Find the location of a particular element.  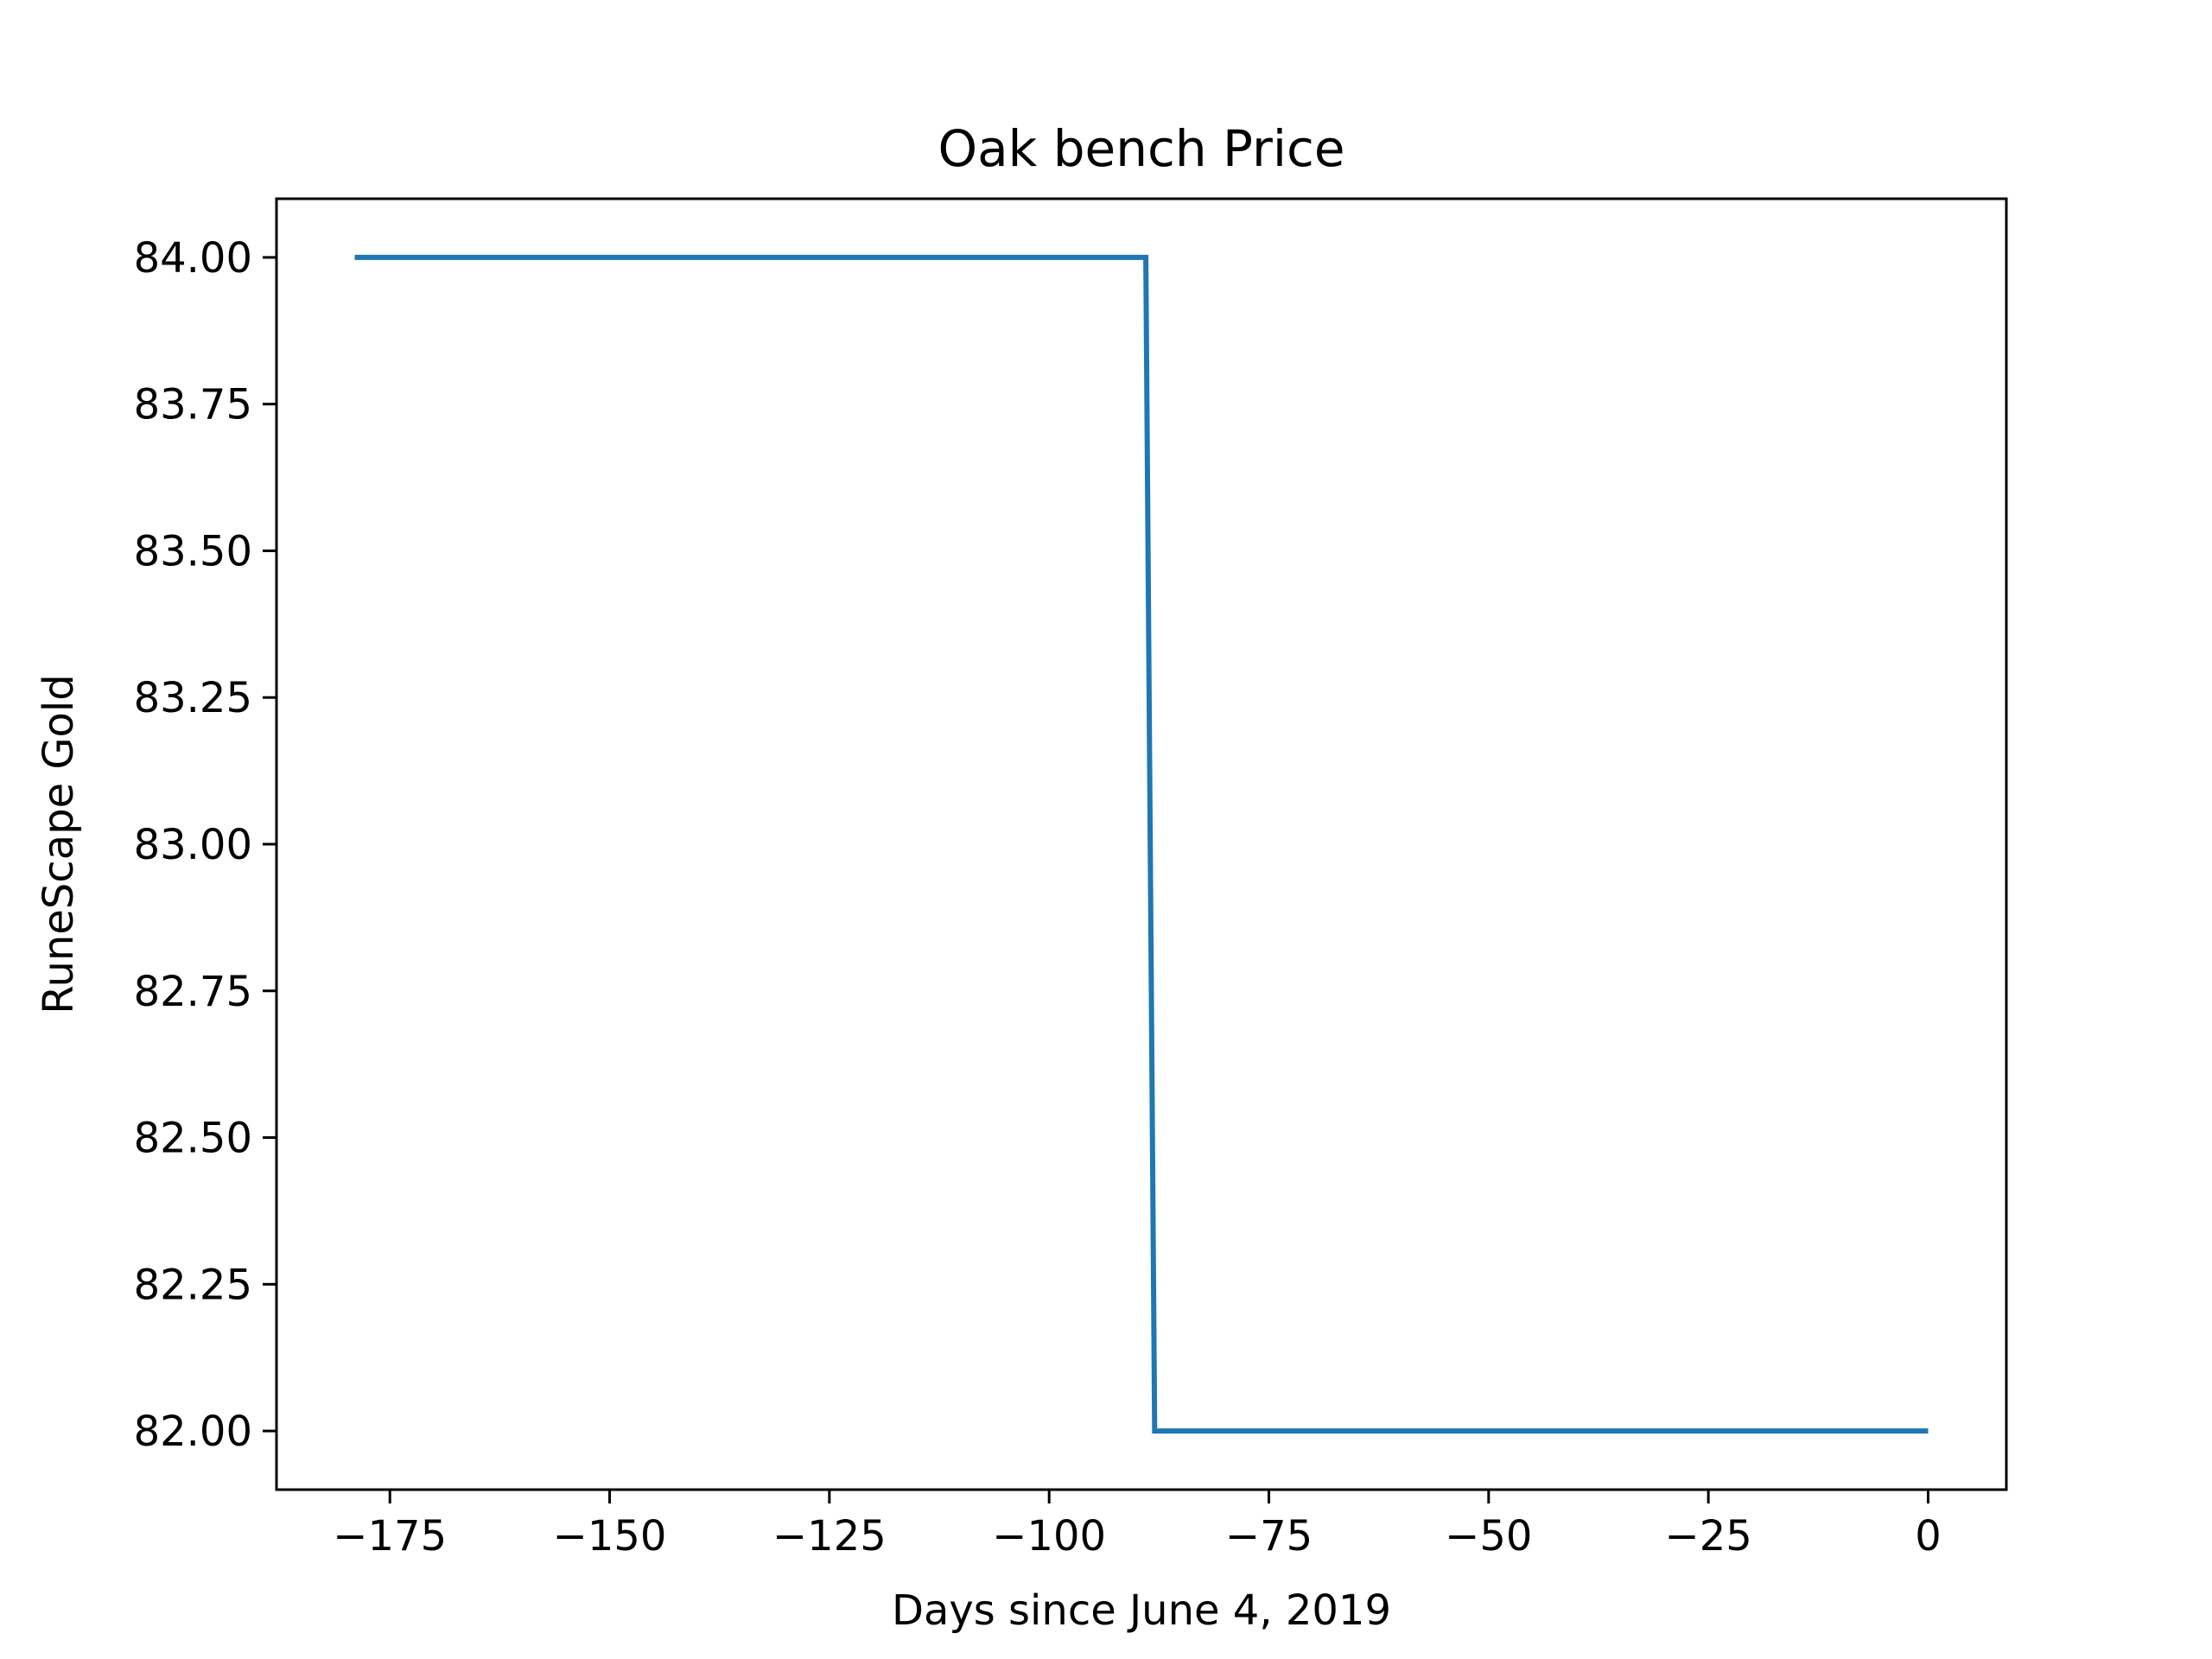

y-tick-label: 82.75 is located at coordinates (193, 992).